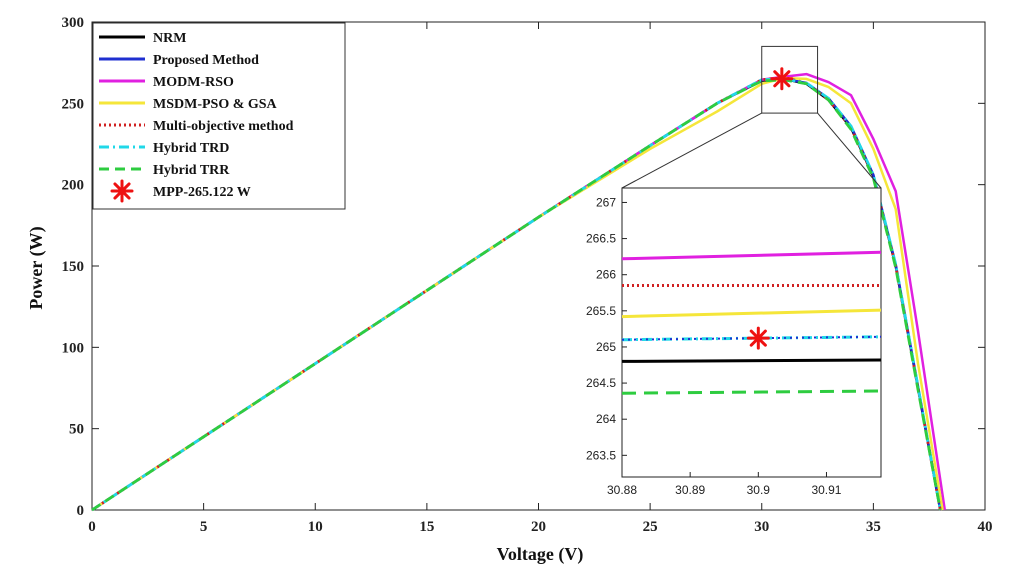 The image size is (1024, 584). I want to click on x-tick-label: 5, so click(204, 527).